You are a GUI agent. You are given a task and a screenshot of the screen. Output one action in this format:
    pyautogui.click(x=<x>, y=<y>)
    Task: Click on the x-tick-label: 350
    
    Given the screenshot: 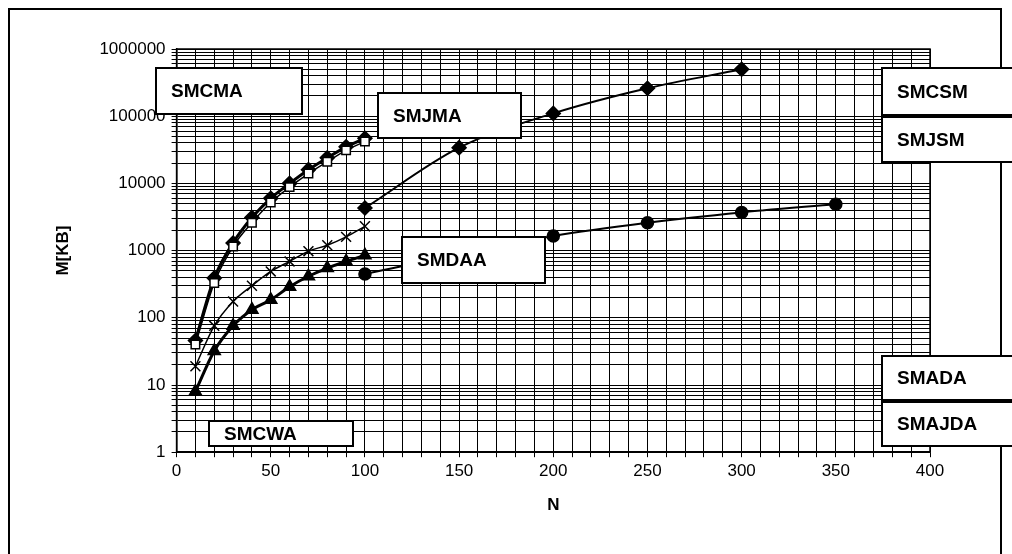 What is the action you would take?
    pyautogui.click(x=836, y=471)
    